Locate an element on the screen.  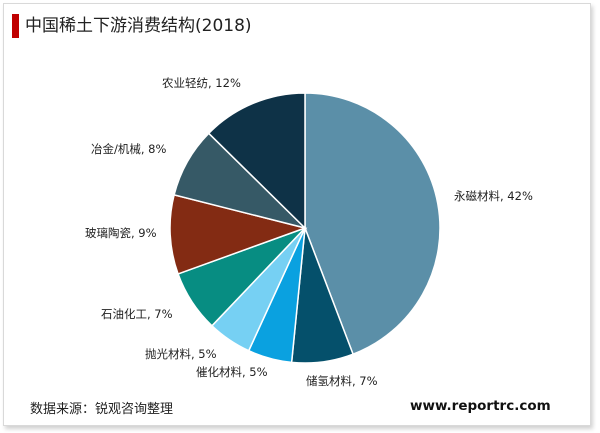
website-link: www.reportrc.com is located at coordinates (480, 406).